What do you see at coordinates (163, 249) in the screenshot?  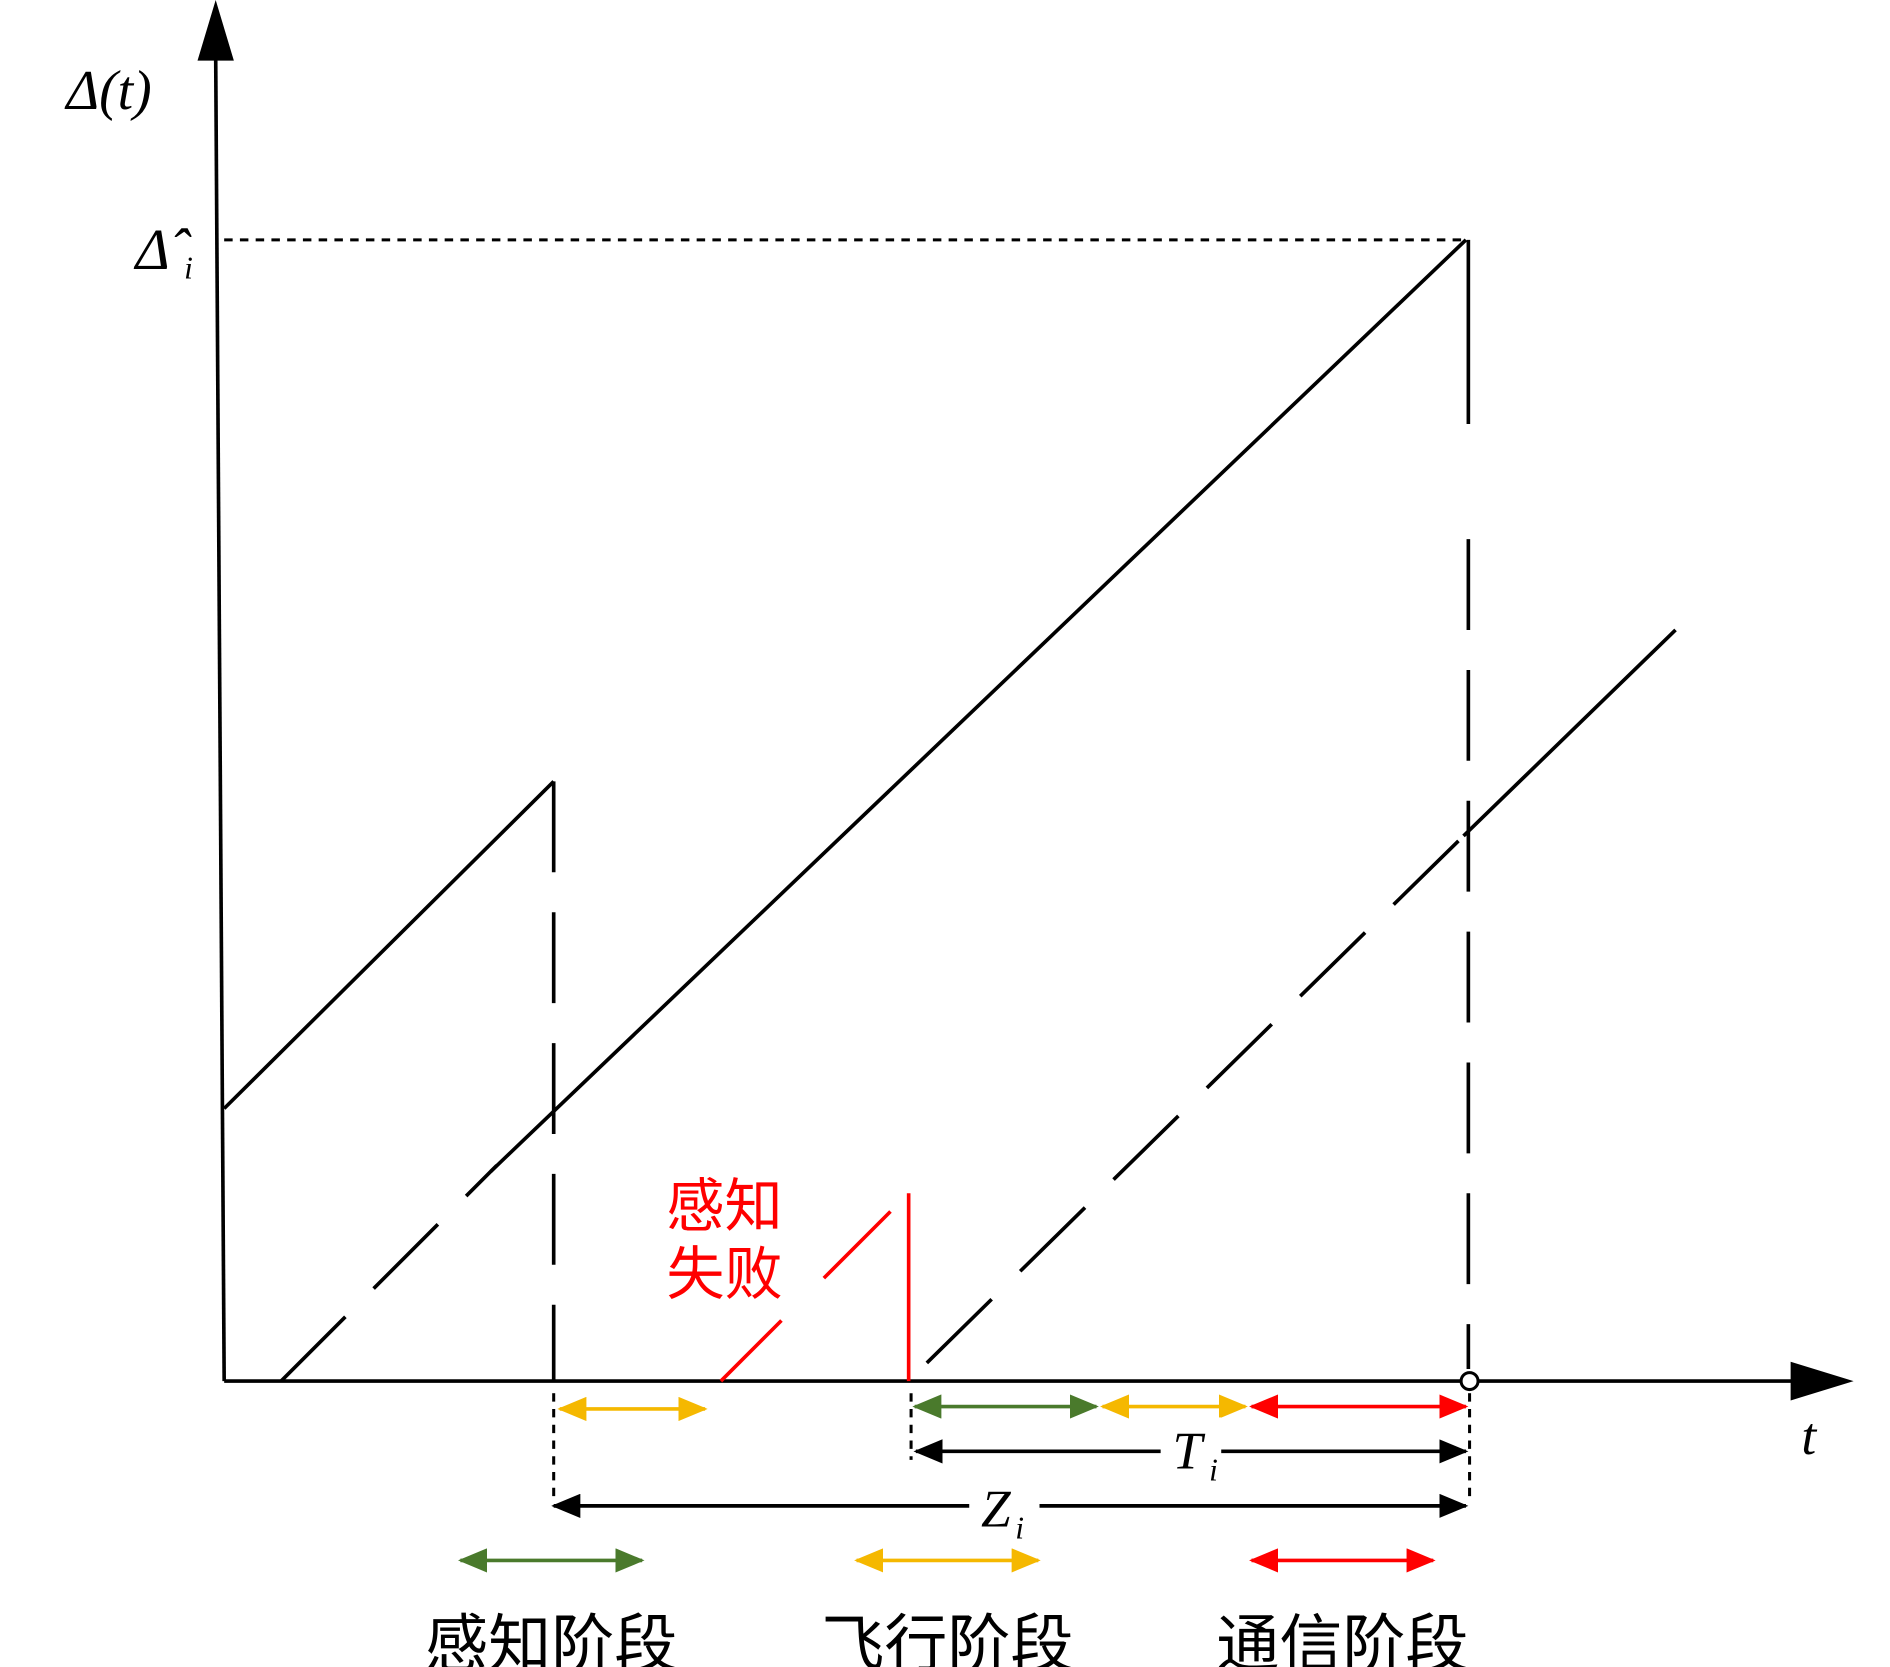 I see `threshold-label: Δ̂` at bounding box center [163, 249].